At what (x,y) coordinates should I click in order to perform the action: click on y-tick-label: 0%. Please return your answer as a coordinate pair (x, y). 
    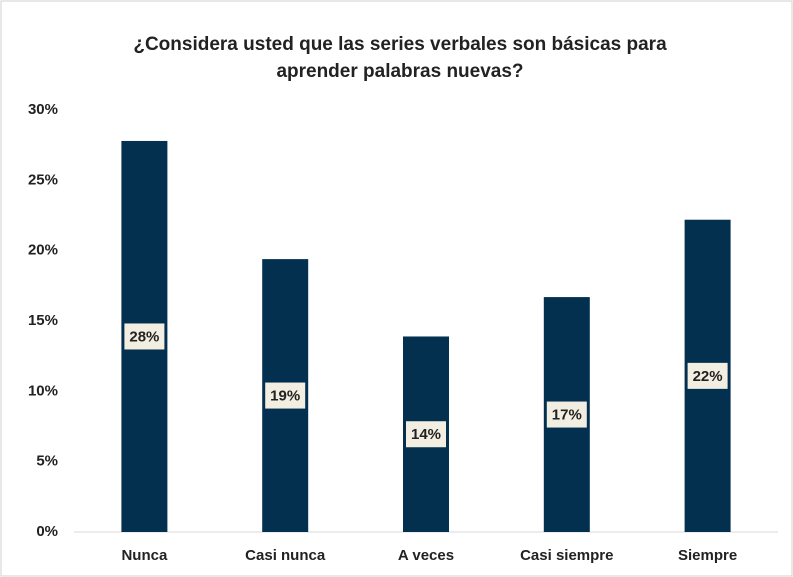
    Looking at the image, I should click on (47, 531).